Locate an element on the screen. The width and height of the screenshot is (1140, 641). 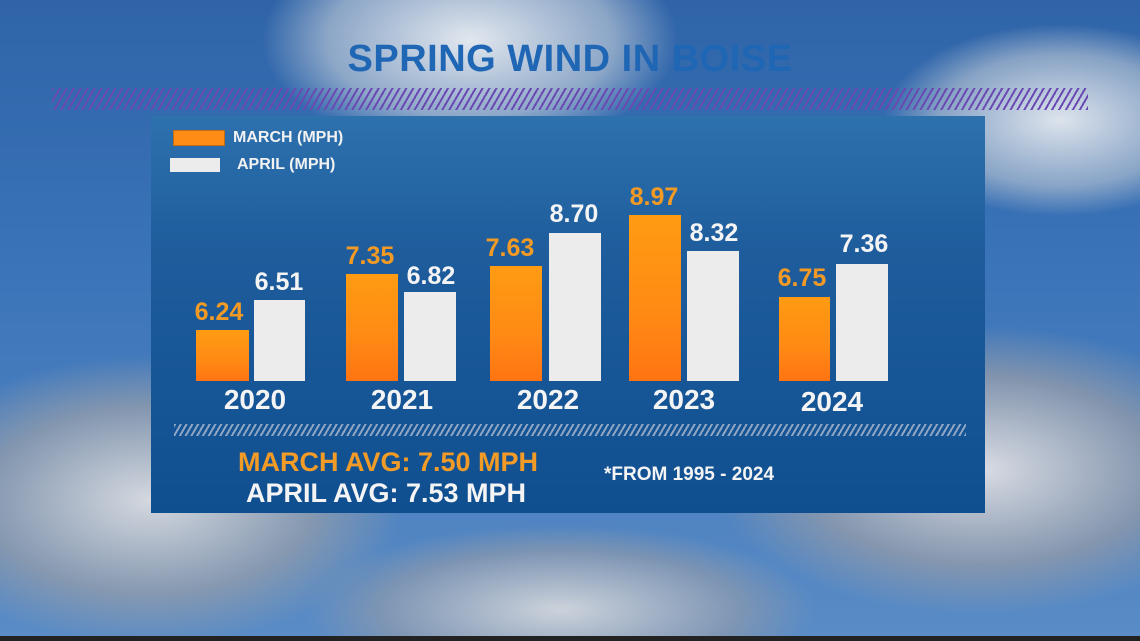
legend-swatch-march is located at coordinates (199, 138).